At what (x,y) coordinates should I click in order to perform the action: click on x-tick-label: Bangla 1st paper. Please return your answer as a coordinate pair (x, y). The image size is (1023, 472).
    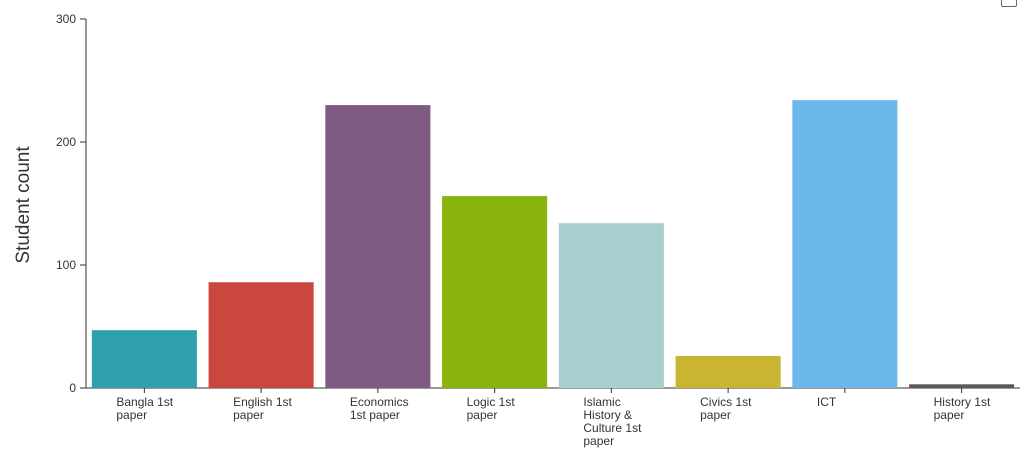
    Looking at the image, I should click on (144, 408).